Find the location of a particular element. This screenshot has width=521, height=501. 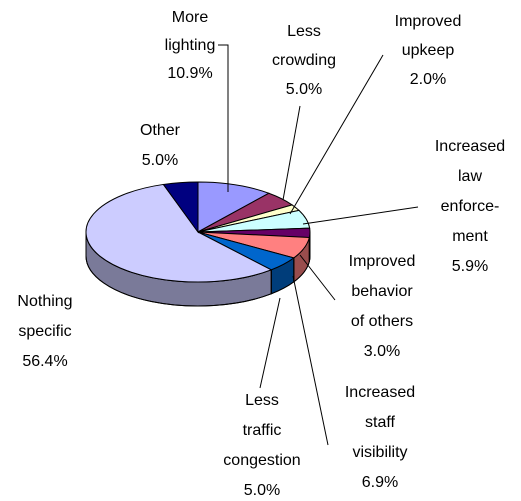

value-label: 10.9% is located at coordinates (189, 73).